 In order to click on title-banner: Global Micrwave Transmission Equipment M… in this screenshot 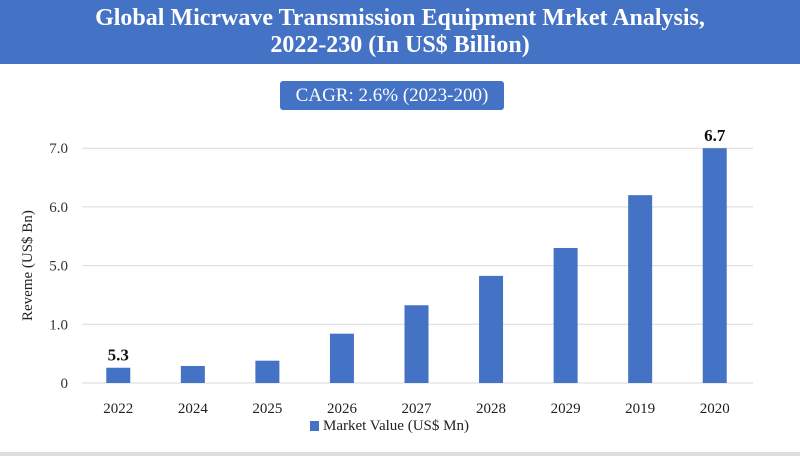, I will do `click(400, 32)`.